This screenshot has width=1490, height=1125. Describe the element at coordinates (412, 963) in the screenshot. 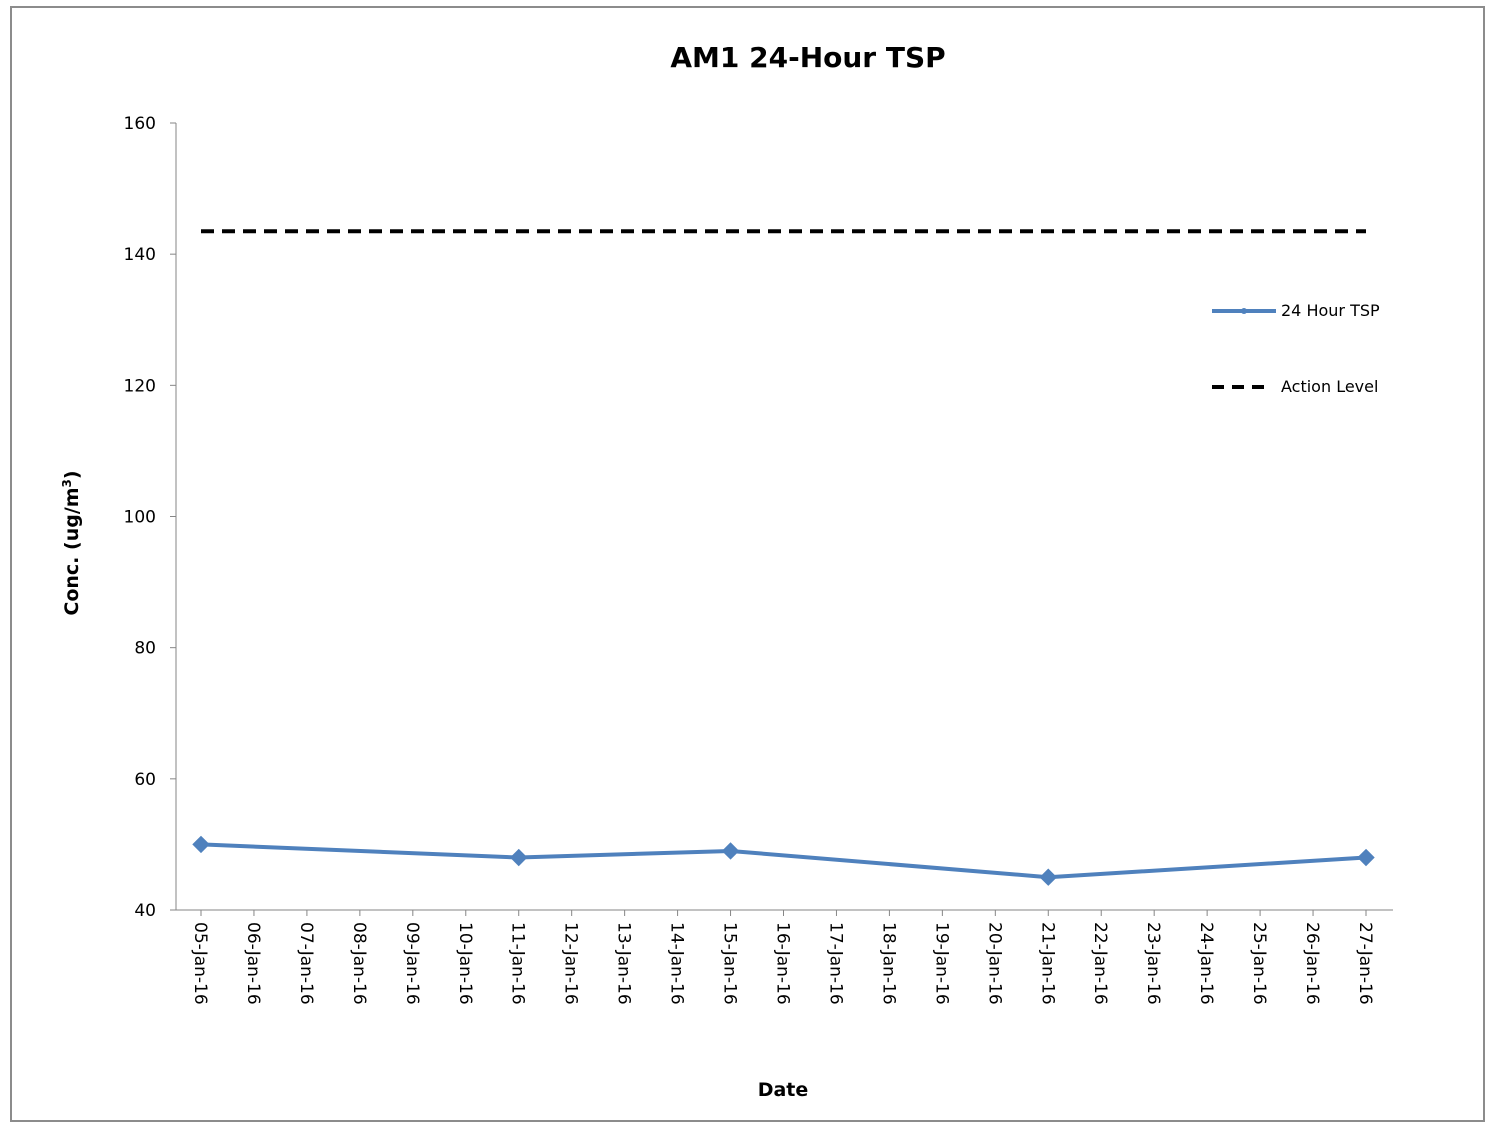

I see `x-tick-label: 09-Jan-16` at that location.